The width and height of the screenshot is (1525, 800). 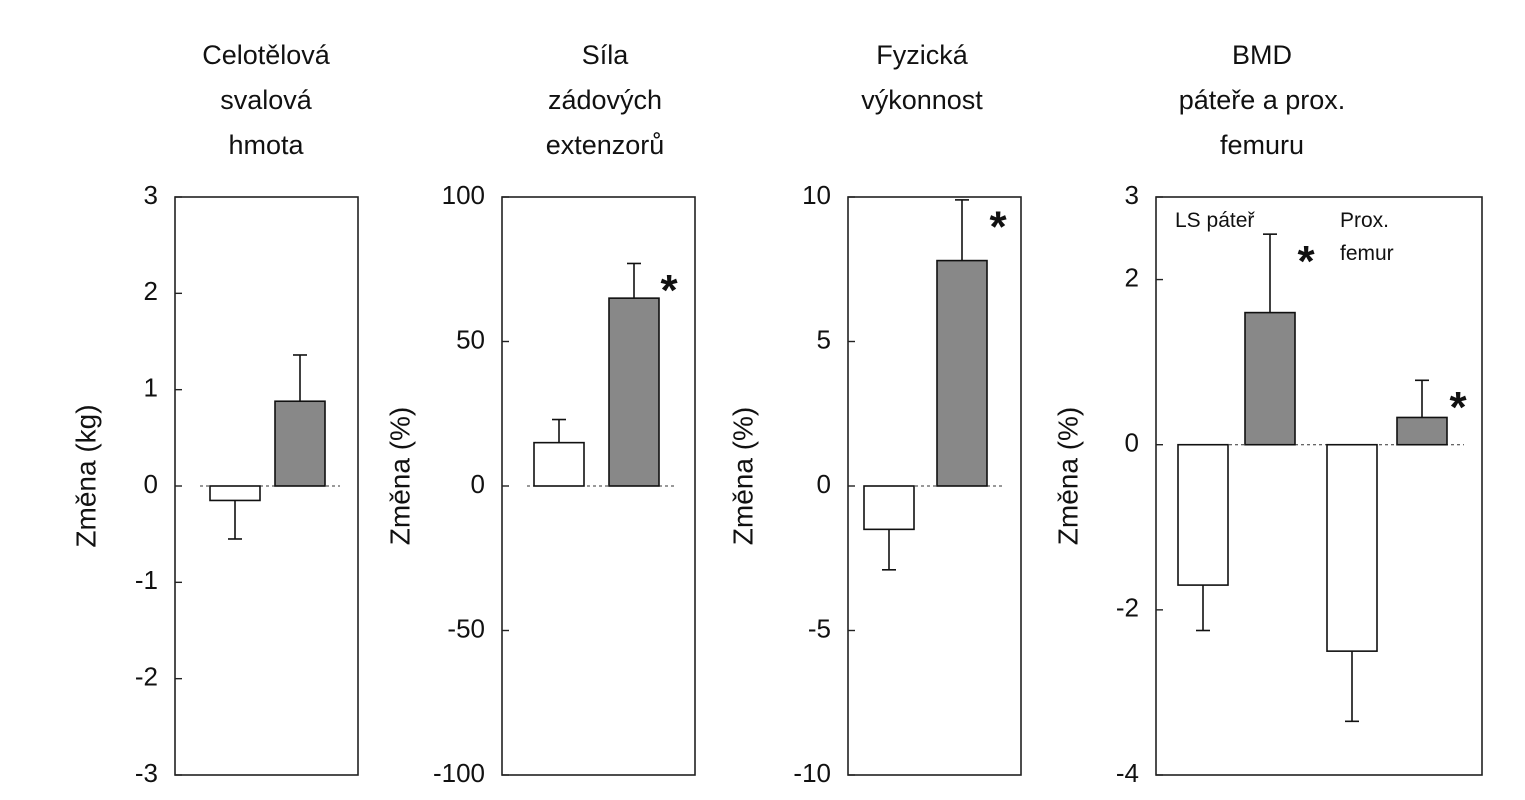 I want to click on panel-title-line: extenzorů, so click(x=605, y=145).